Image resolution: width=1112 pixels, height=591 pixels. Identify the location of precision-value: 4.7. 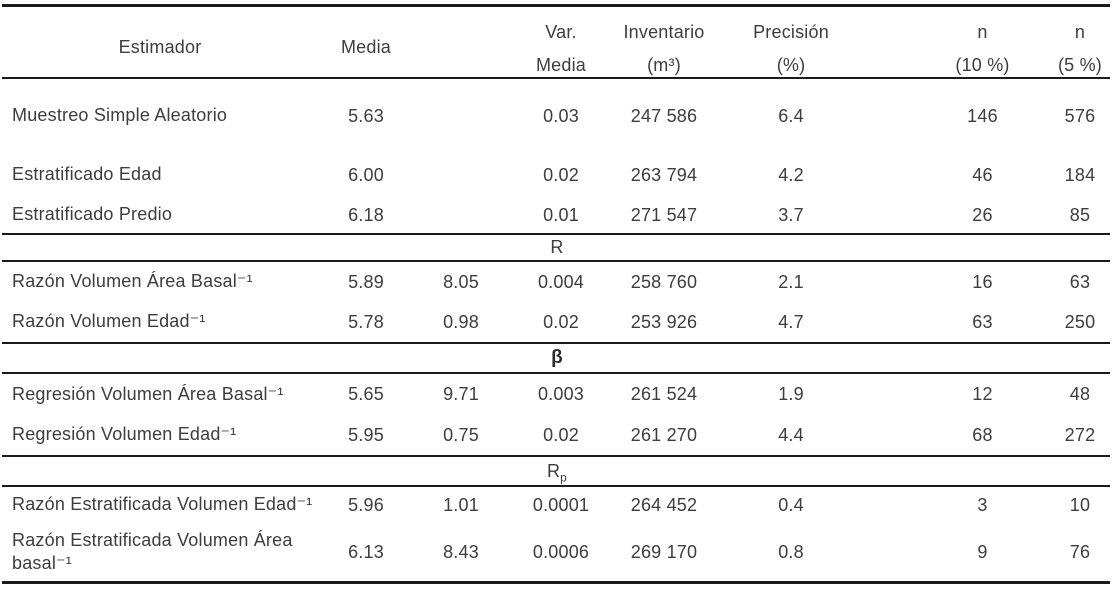
(791, 321).